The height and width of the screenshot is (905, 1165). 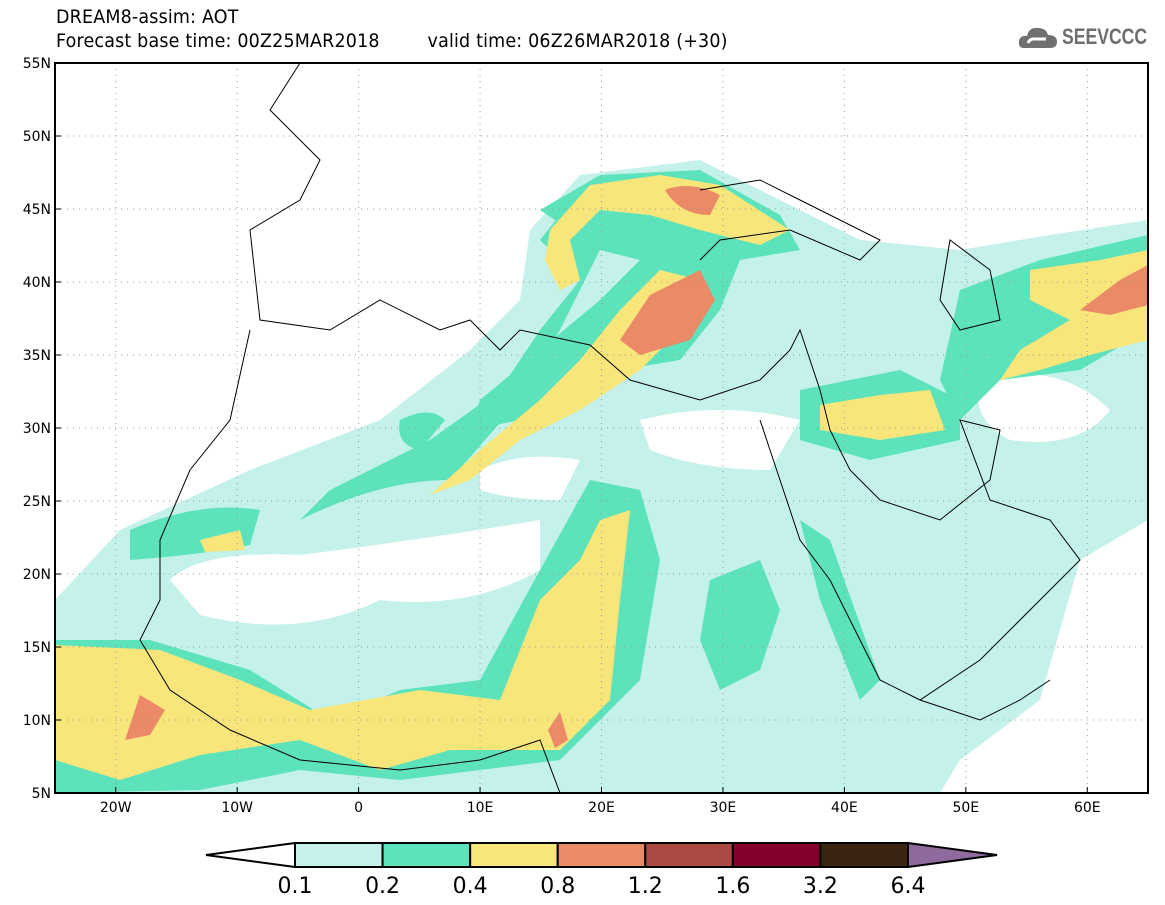 What do you see at coordinates (844, 808) in the screenshot?
I see `lon-tick-label: 40E` at bounding box center [844, 808].